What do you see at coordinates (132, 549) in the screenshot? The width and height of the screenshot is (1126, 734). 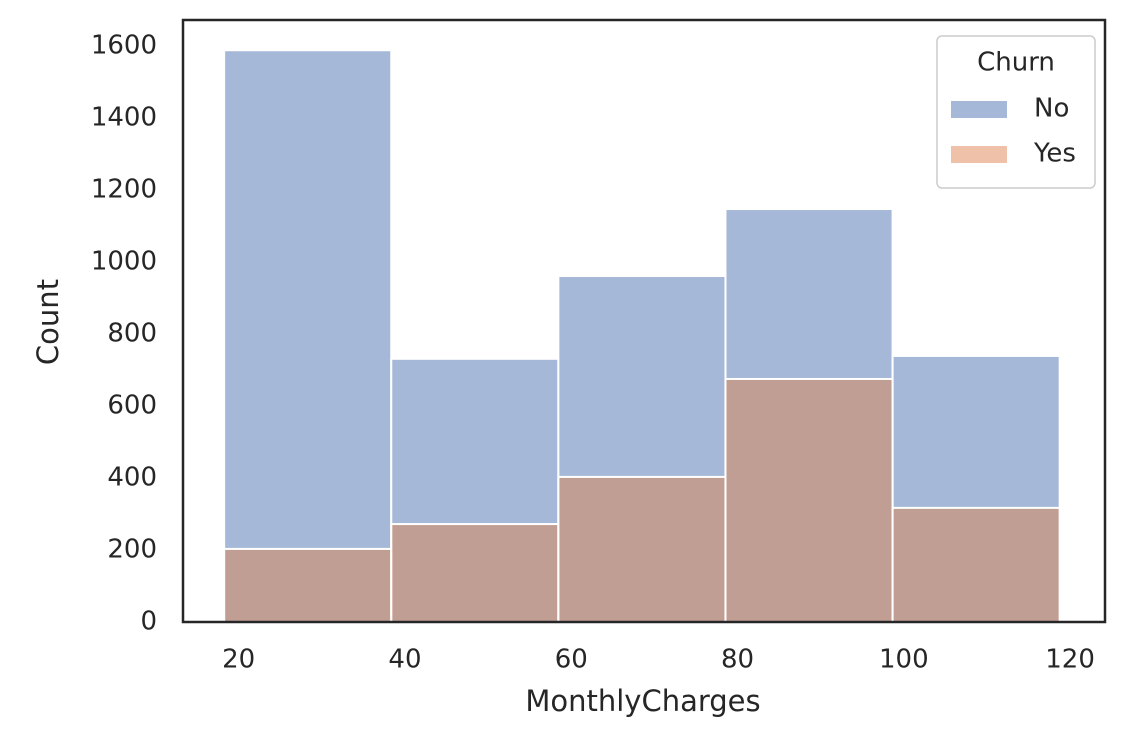 I see `y-tick-label: 200` at bounding box center [132, 549].